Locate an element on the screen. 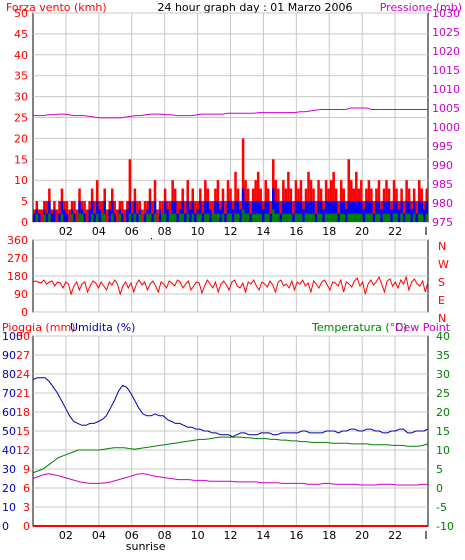 This screenshot has width=465, height=560. humidity-tick-label: 70 is located at coordinates (9, 393).